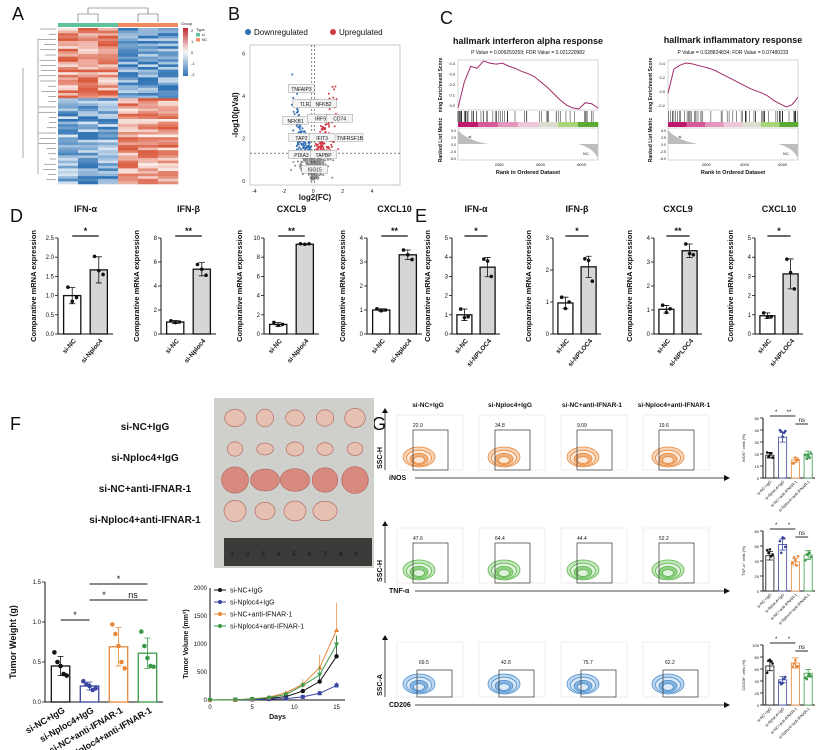 This screenshot has height=750, width=825. I want to click on y-axis-label: Tumor Weight (g), so click(13, 642).